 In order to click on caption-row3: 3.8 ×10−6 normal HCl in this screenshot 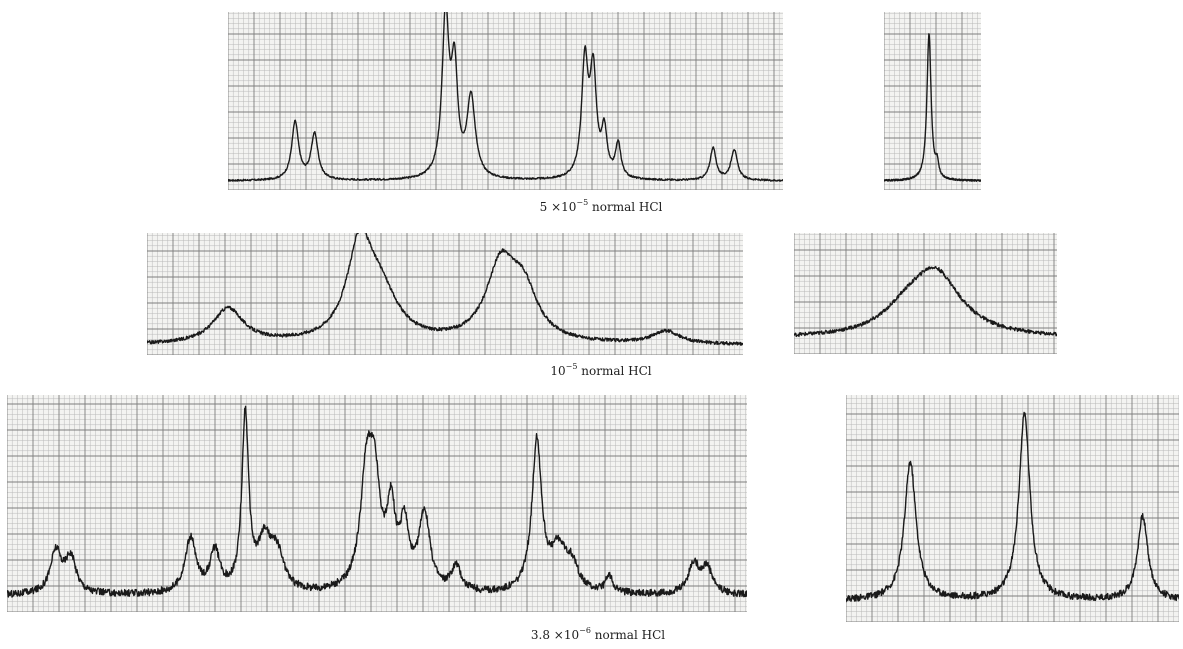, I will do `click(598, 634)`.